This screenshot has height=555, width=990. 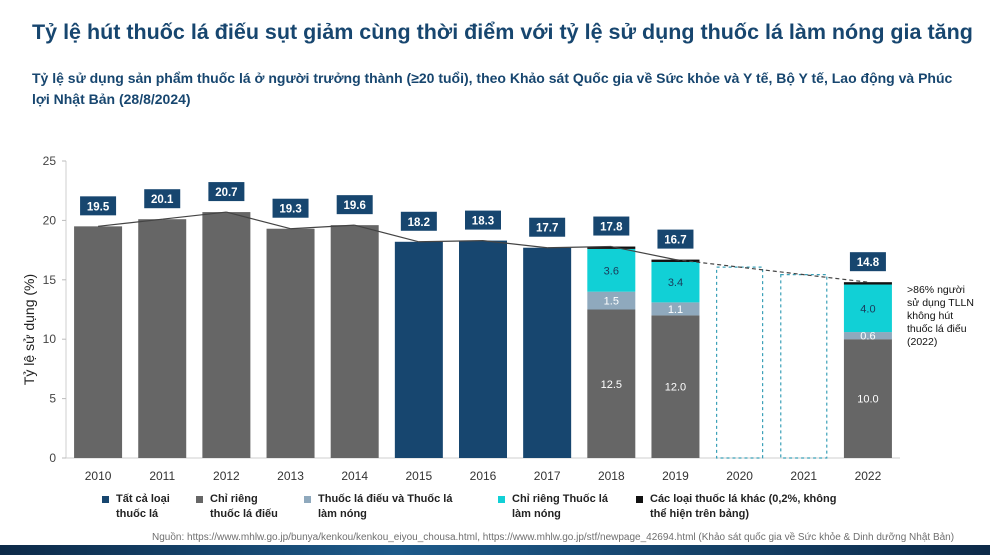 What do you see at coordinates (501, 499) in the screenshot?
I see `legend-swatch-htp-only` at bounding box center [501, 499].